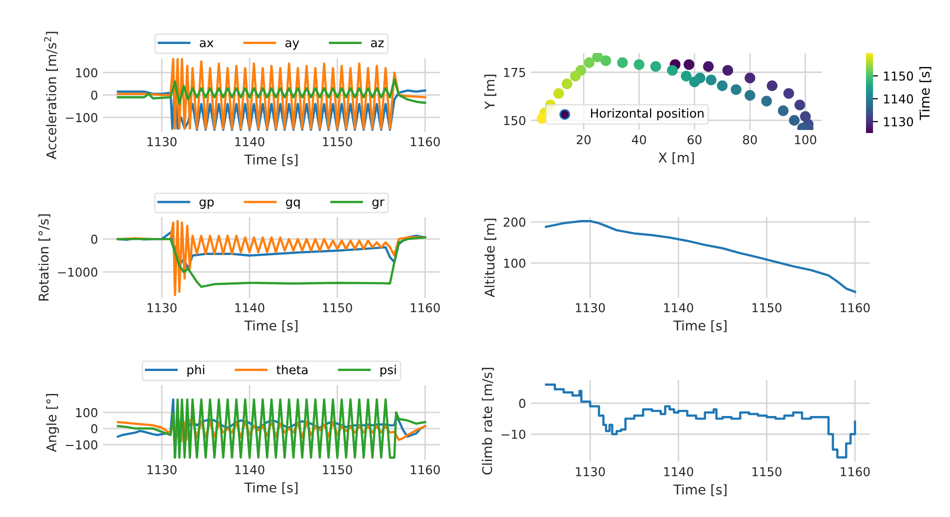  What do you see at coordinates (647, 114) in the screenshot?
I see `legend-label: Horizontal position` at bounding box center [647, 114].